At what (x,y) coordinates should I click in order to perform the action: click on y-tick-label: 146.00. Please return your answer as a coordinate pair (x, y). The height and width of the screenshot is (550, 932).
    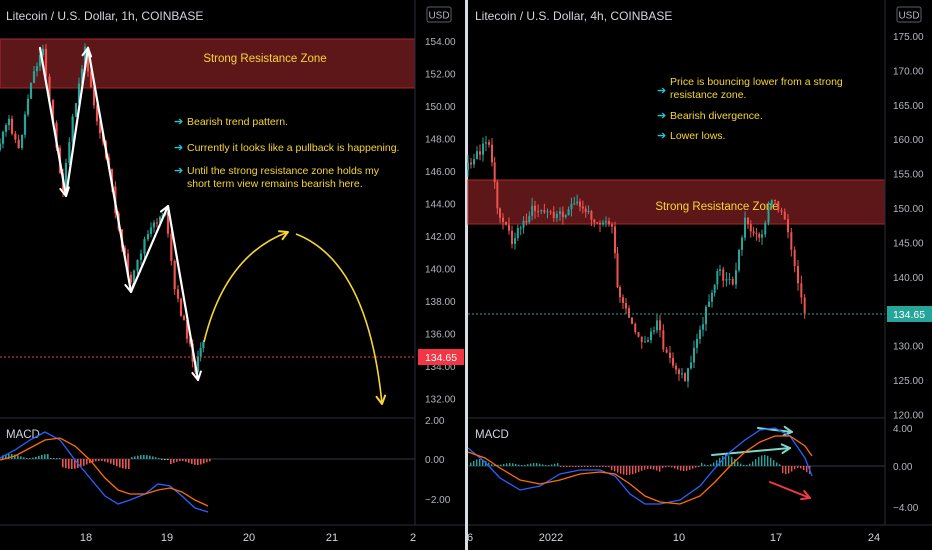
    Looking at the image, I should click on (440, 172).